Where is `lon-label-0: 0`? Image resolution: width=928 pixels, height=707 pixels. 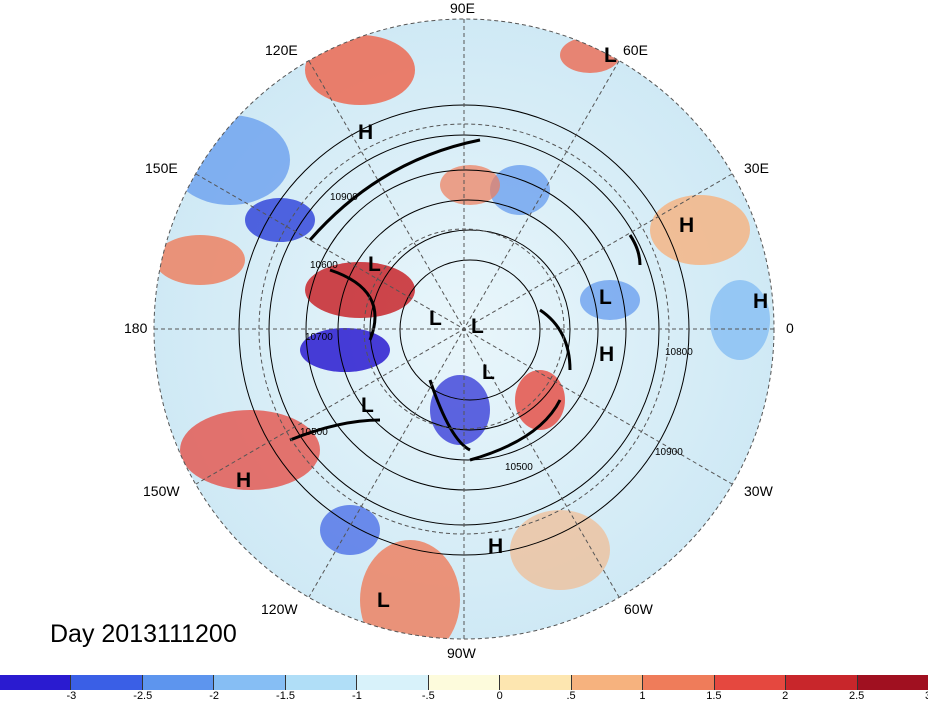 lon-label-0: 0 is located at coordinates (790, 328).